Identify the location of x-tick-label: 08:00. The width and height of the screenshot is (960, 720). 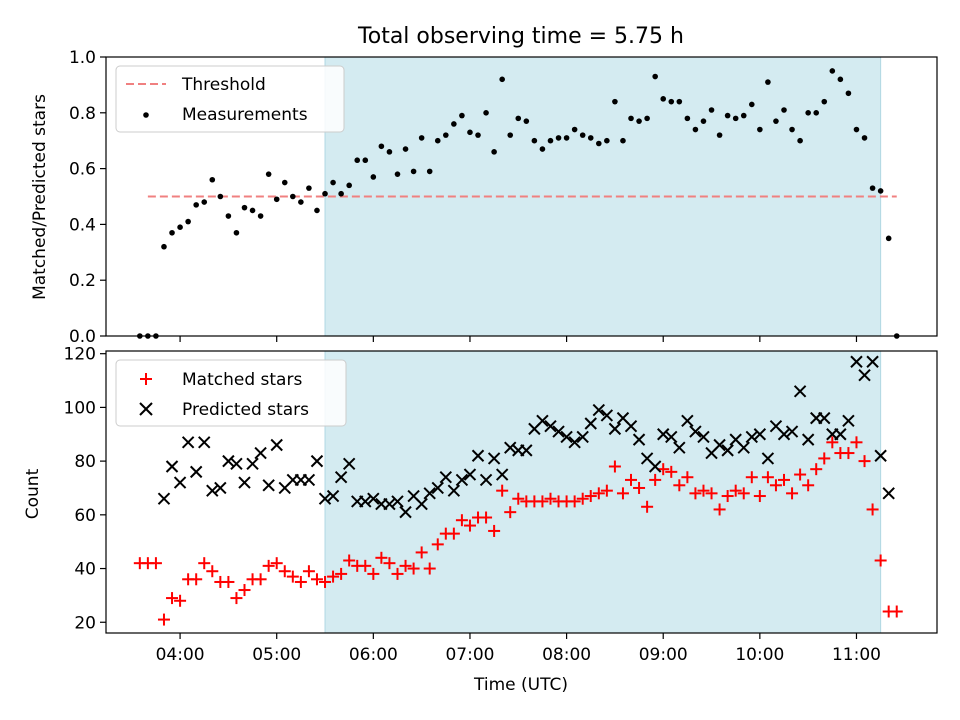
(566, 655).